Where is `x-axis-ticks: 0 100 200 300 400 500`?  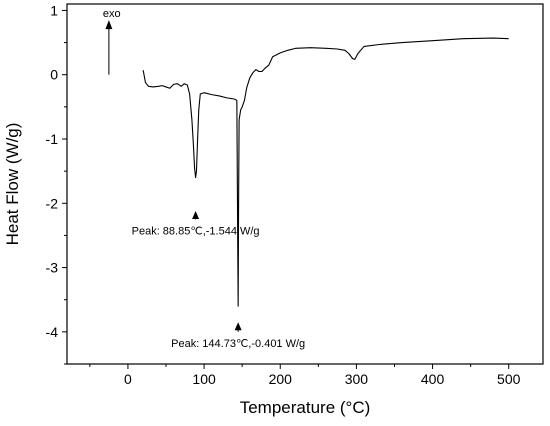 x-axis-ticks: 0 100 200 300 400 500 is located at coordinates (305, 375).